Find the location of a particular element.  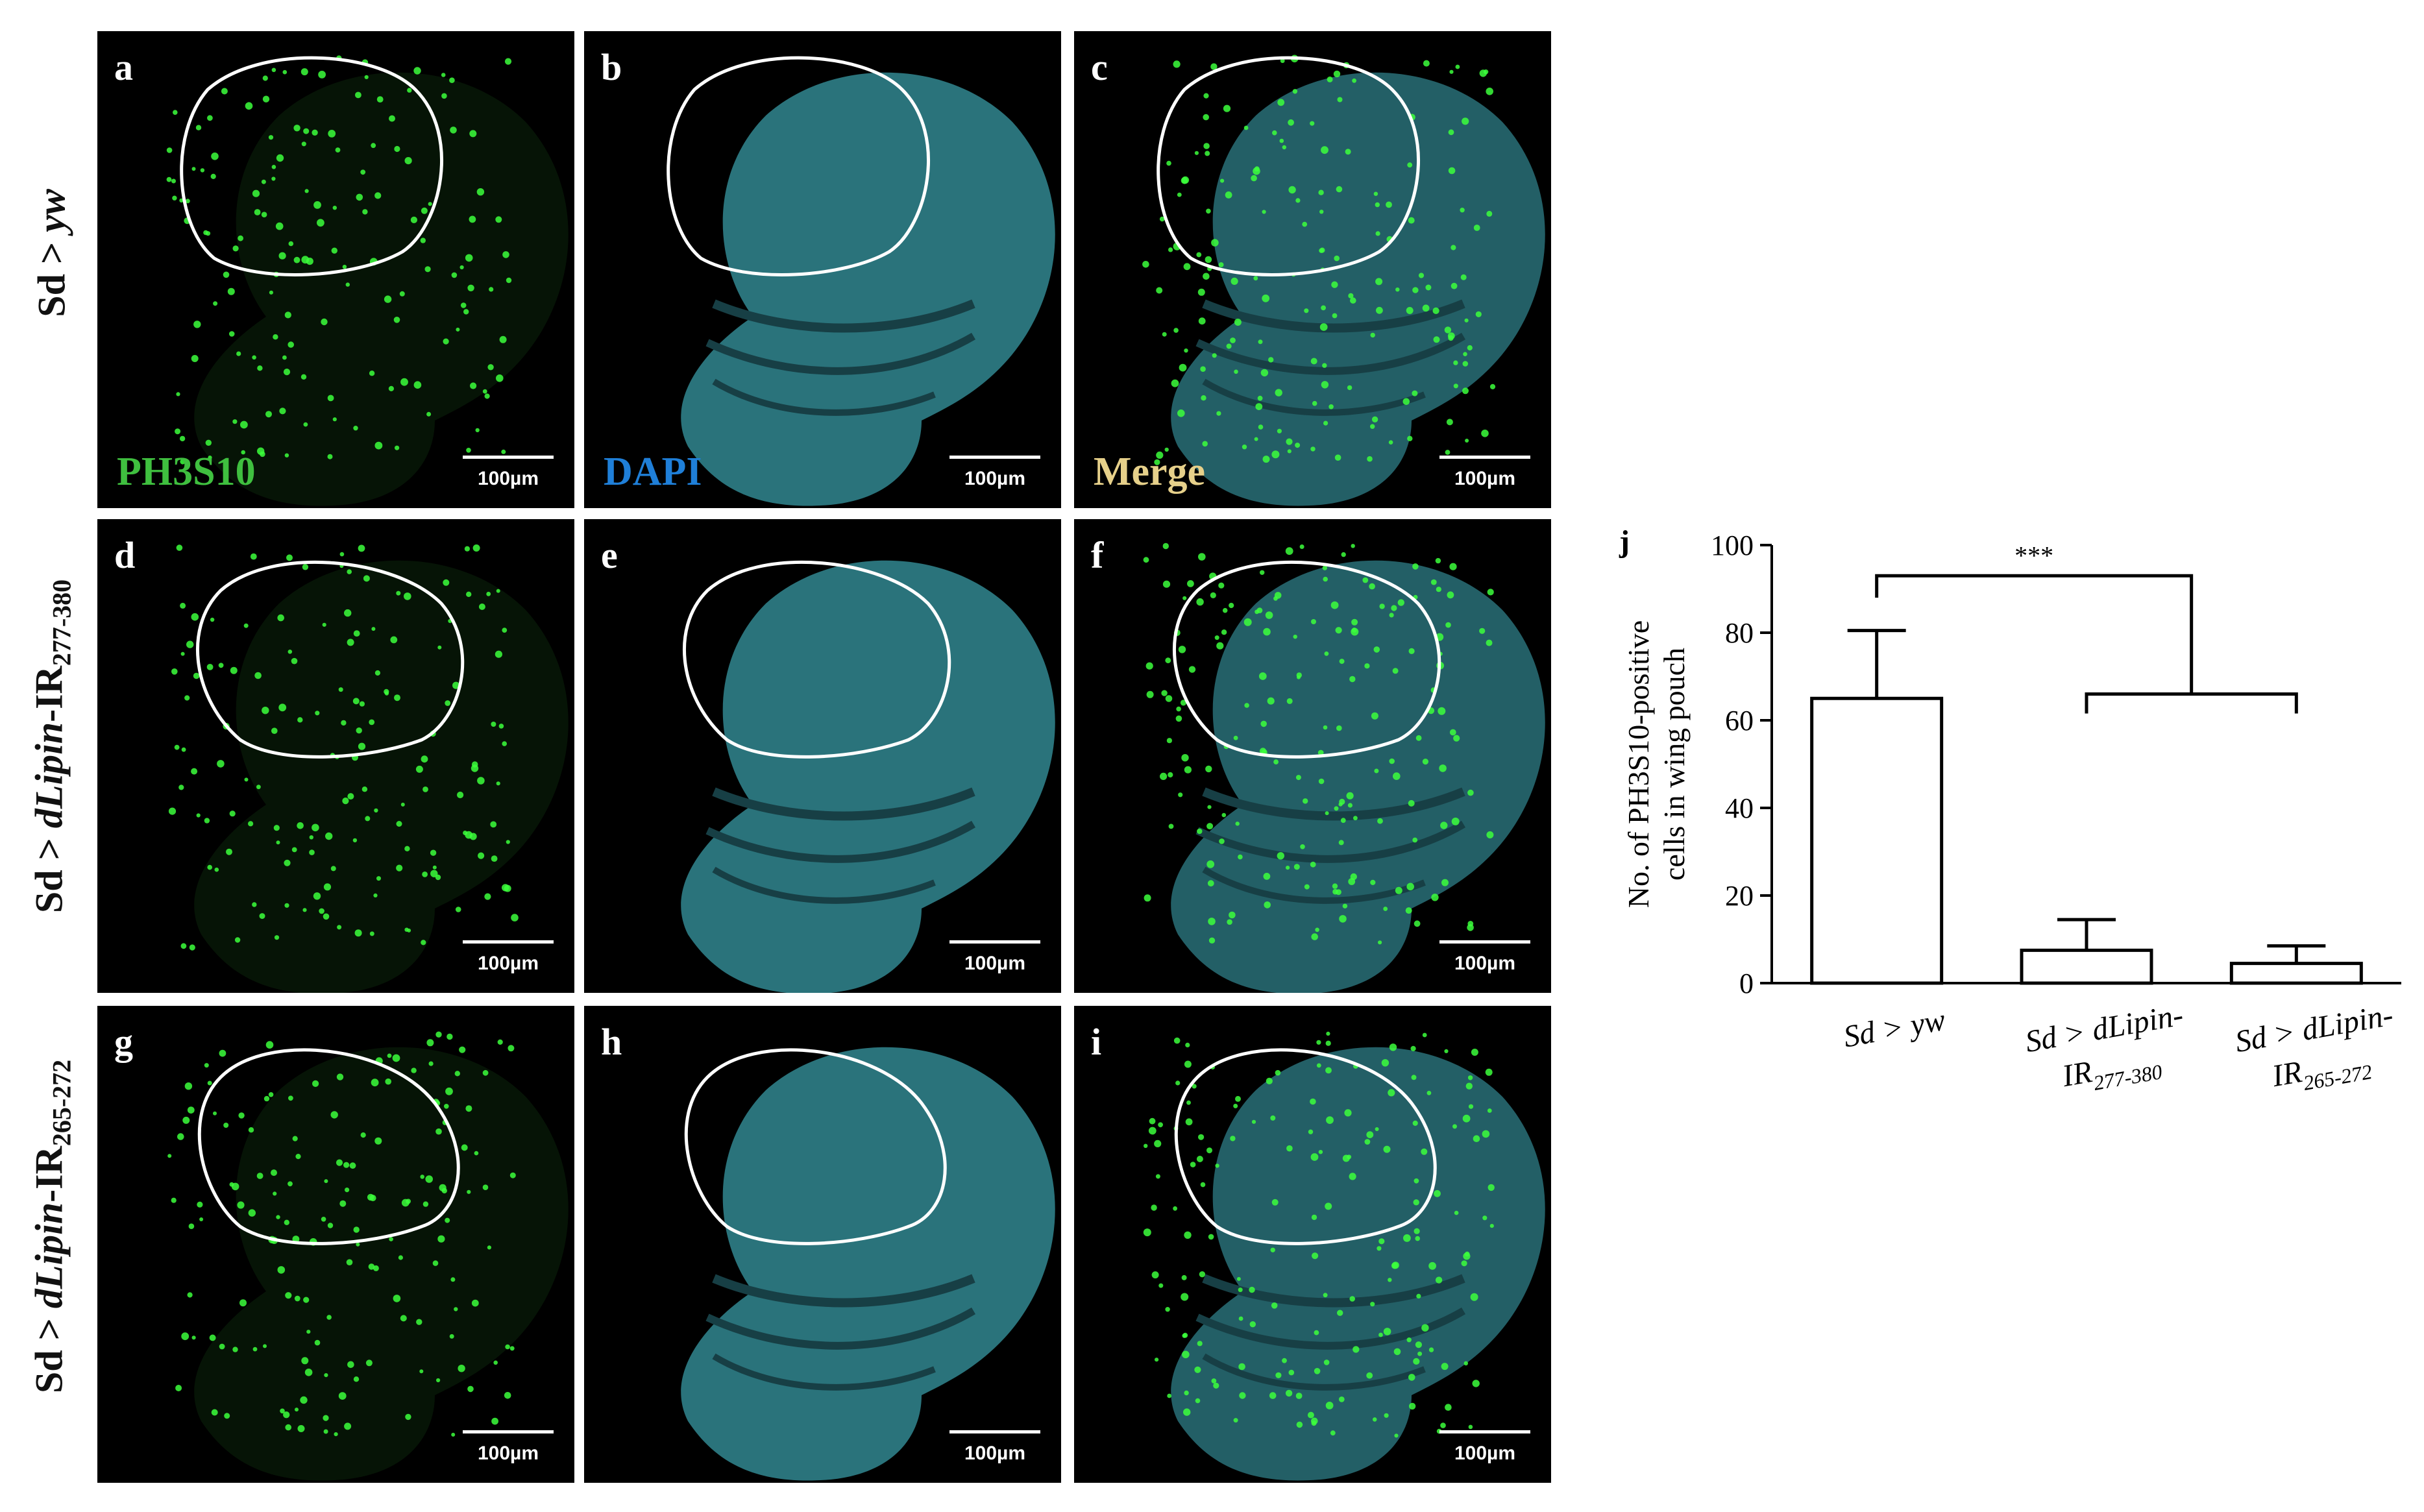

micrograph-panel-i: i 100µm is located at coordinates (1312, 1244).